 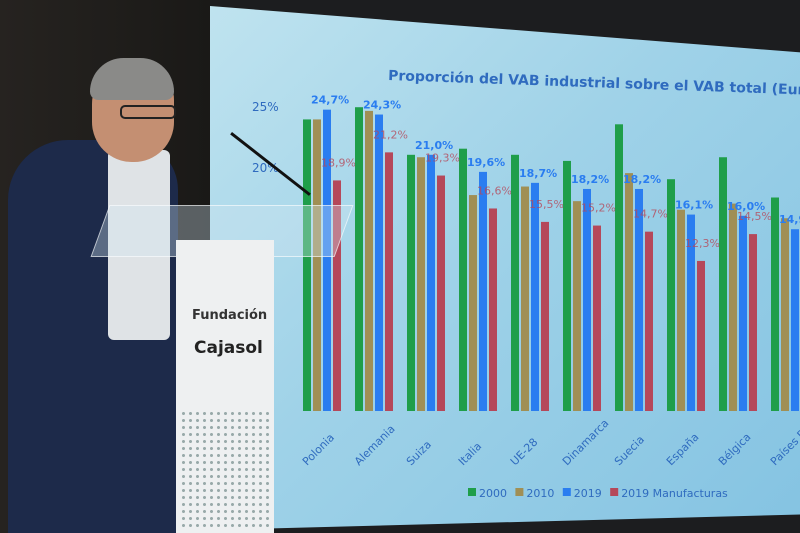 I want to click on x-tick-label: Países Bajos, so click(x=784, y=439).